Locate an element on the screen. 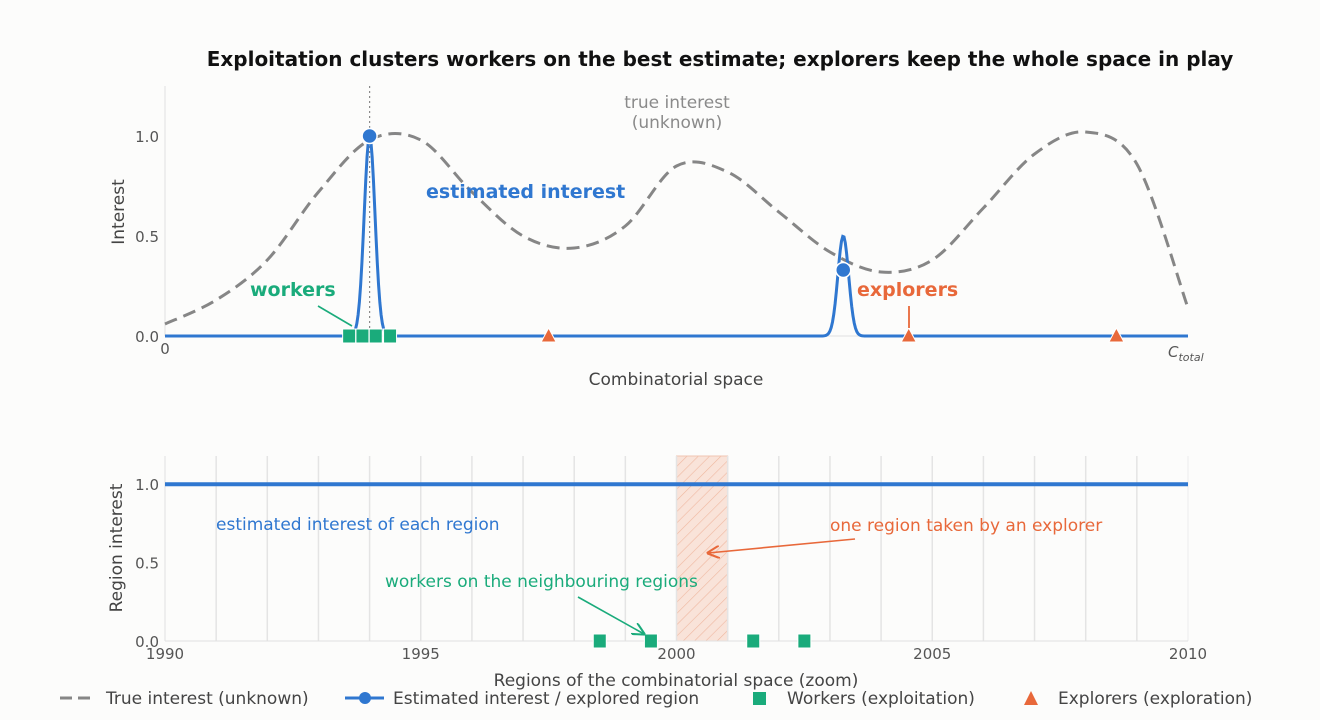 Image resolution: width=1320 pixels, height=720 pixels. bottom-y-axis-label: Region interest is located at coordinates (117, 547).